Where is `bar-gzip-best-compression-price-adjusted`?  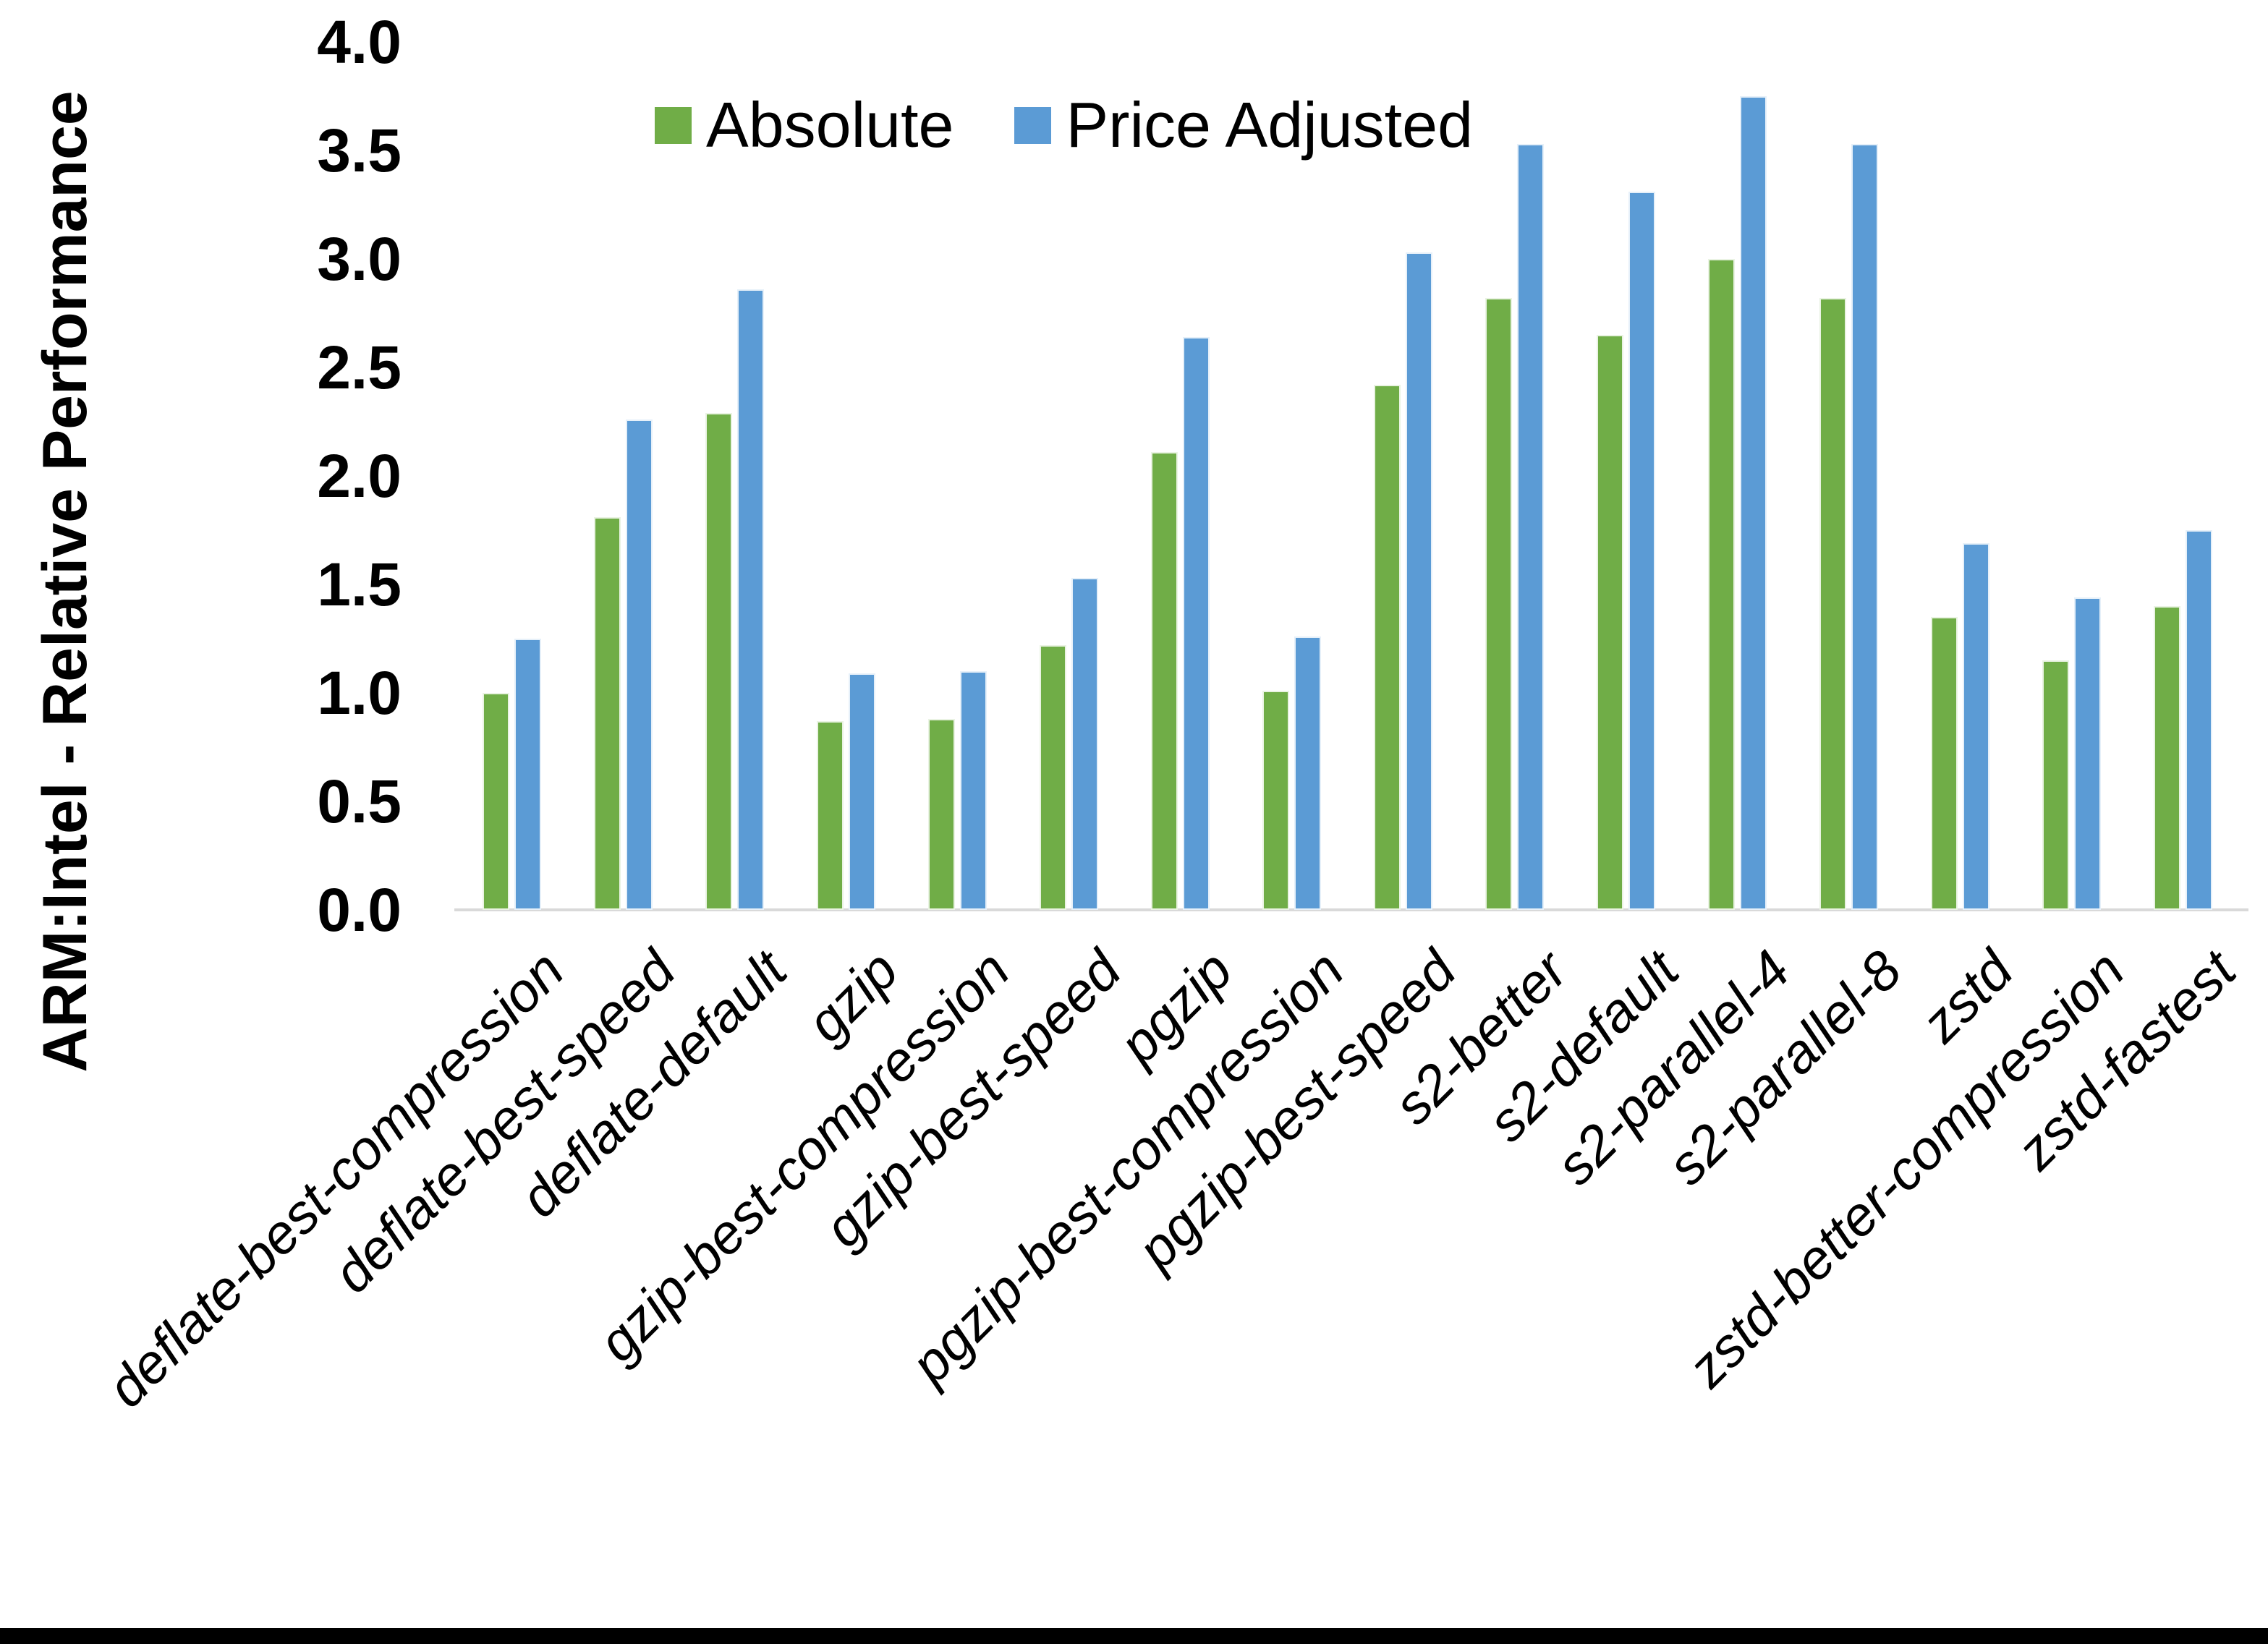
bar-gzip-best-compression-price-adjusted is located at coordinates (973, 790).